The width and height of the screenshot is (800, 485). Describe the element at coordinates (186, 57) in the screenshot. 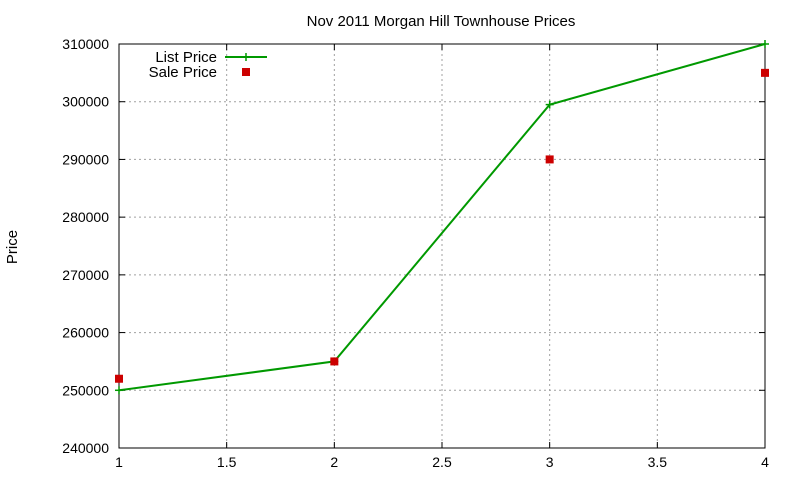

I see `legend-label: List Price` at that location.